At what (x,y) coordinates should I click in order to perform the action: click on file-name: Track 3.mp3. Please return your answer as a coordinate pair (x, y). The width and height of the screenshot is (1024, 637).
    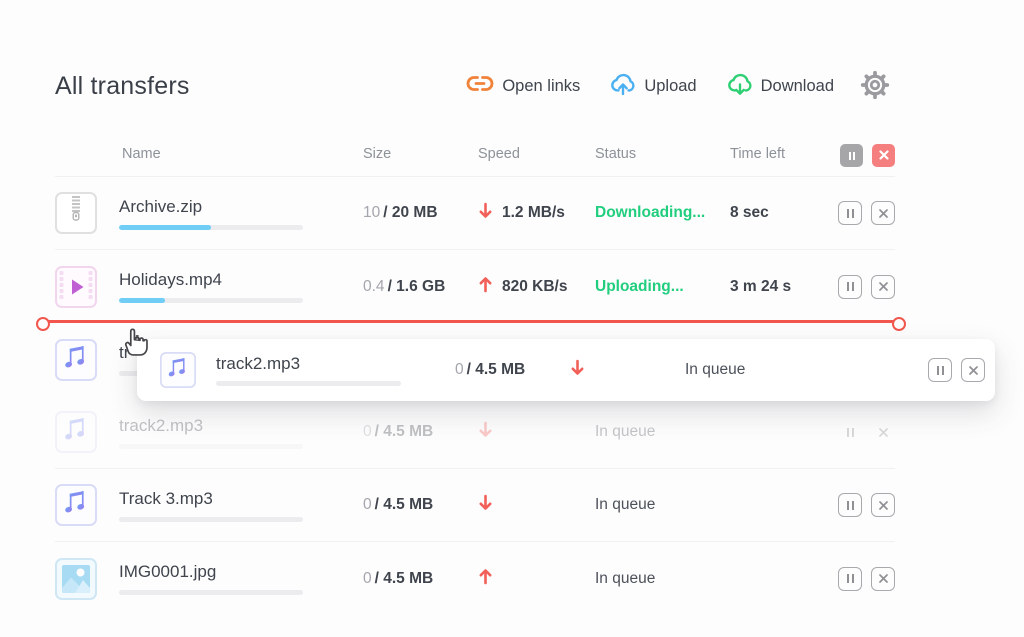
    Looking at the image, I should click on (166, 498).